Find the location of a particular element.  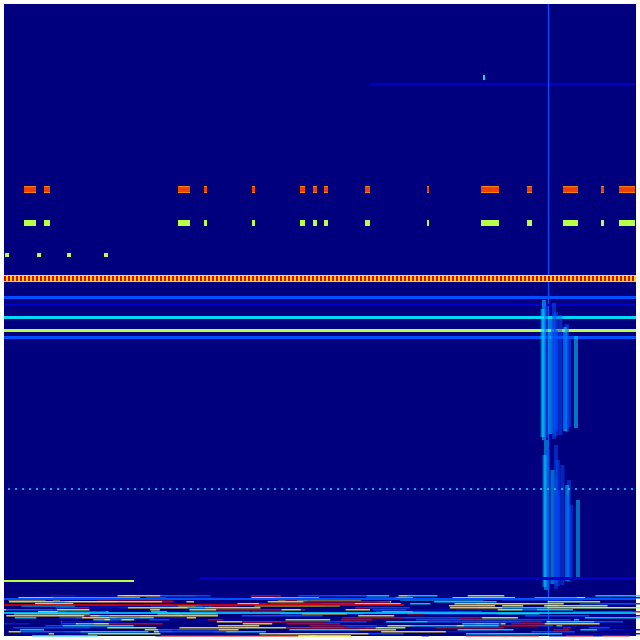

bottom-red-line is located at coordinates (204, 605).